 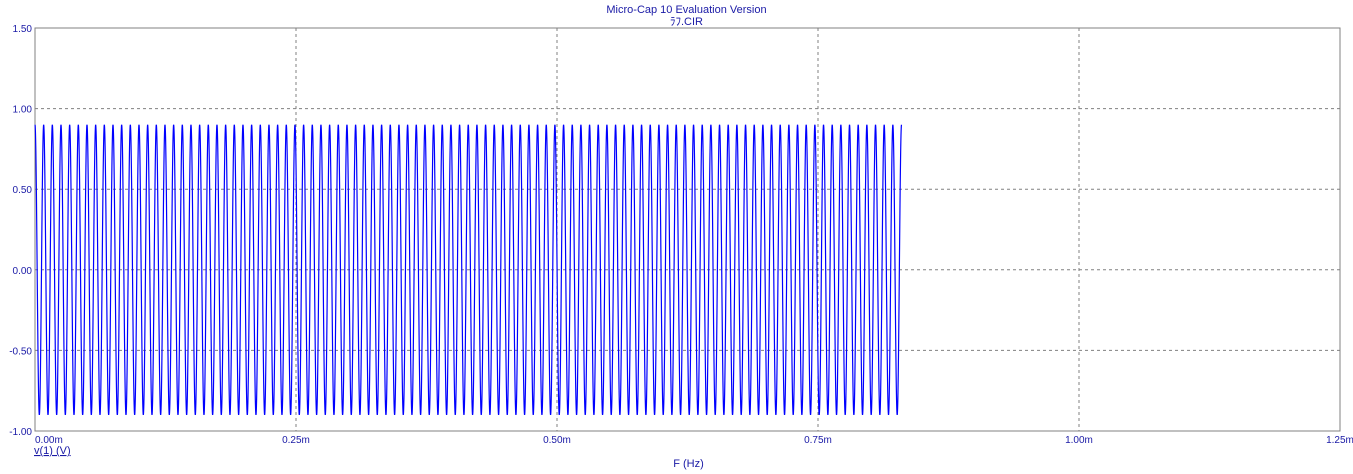 What do you see at coordinates (1079, 440) in the screenshot?
I see `x-tick-label: 1.00m` at bounding box center [1079, 440].